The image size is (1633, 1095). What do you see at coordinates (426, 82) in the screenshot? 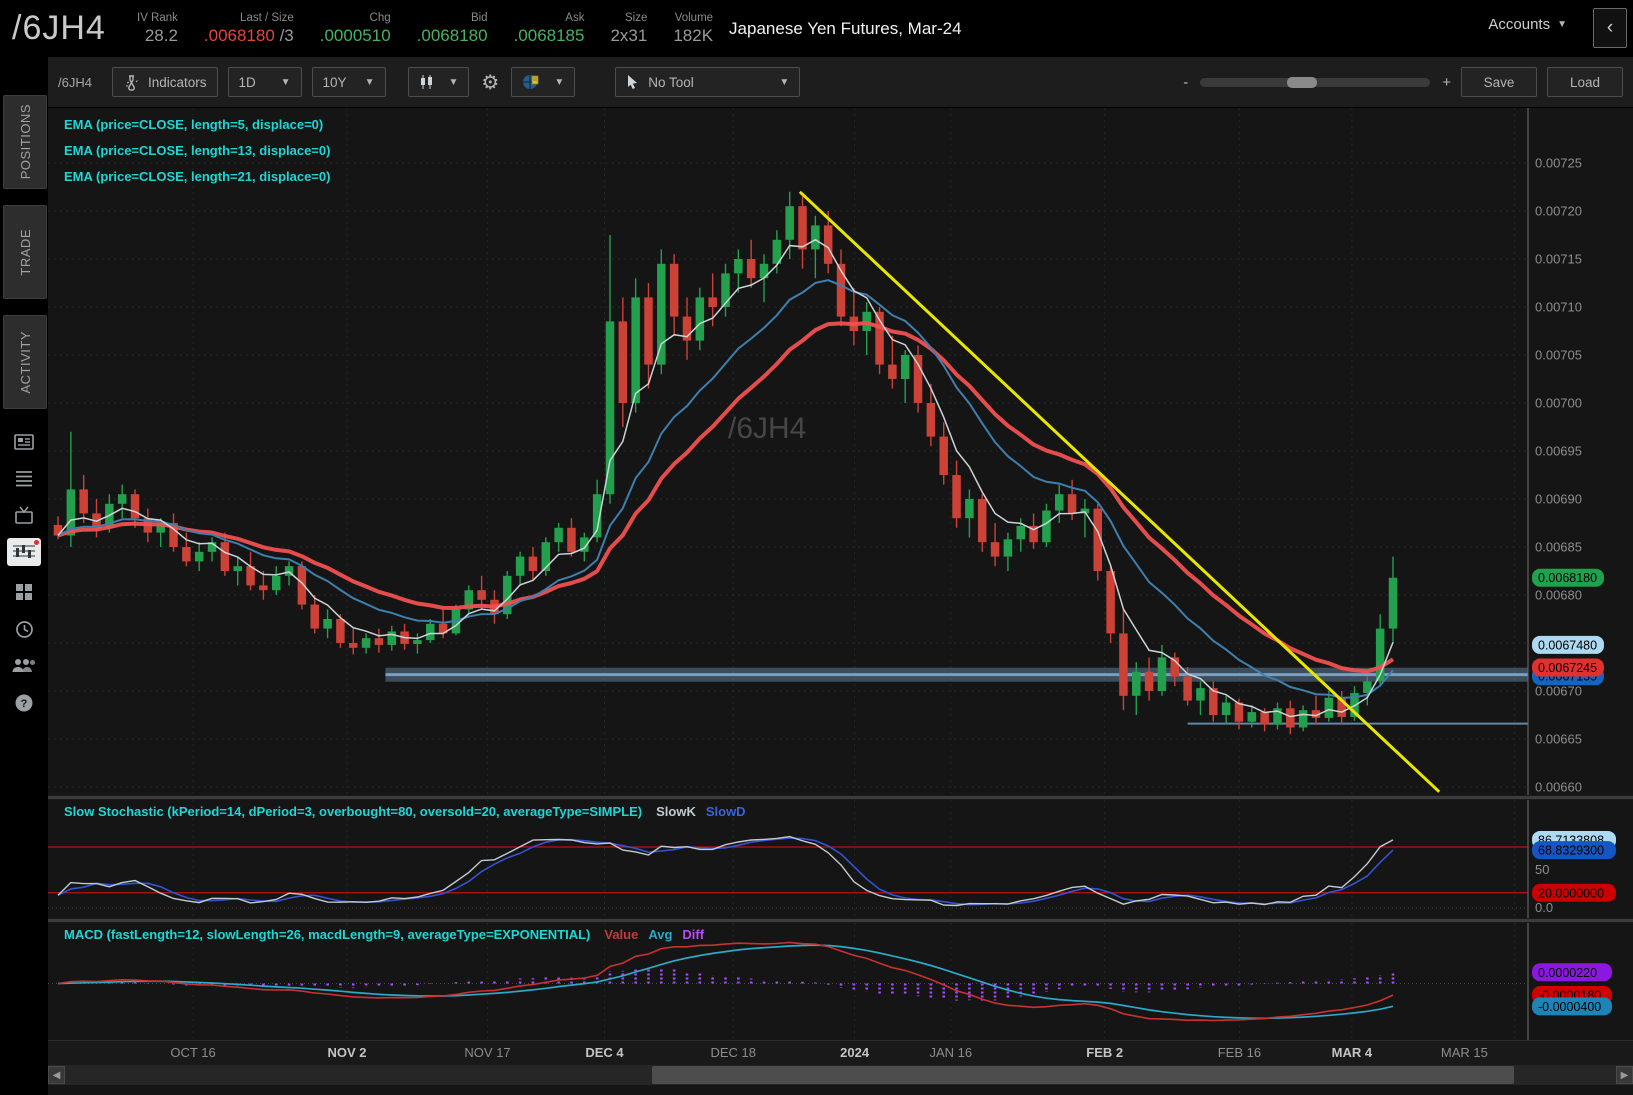
I see `candlestick-icon` at bounding box center [426, 82].